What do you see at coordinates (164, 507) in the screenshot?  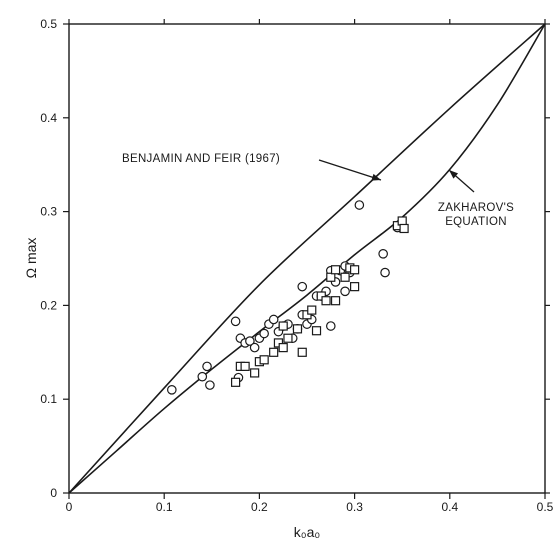 I see `x-tick-label: 0.1` at bounding box center [164, 507].